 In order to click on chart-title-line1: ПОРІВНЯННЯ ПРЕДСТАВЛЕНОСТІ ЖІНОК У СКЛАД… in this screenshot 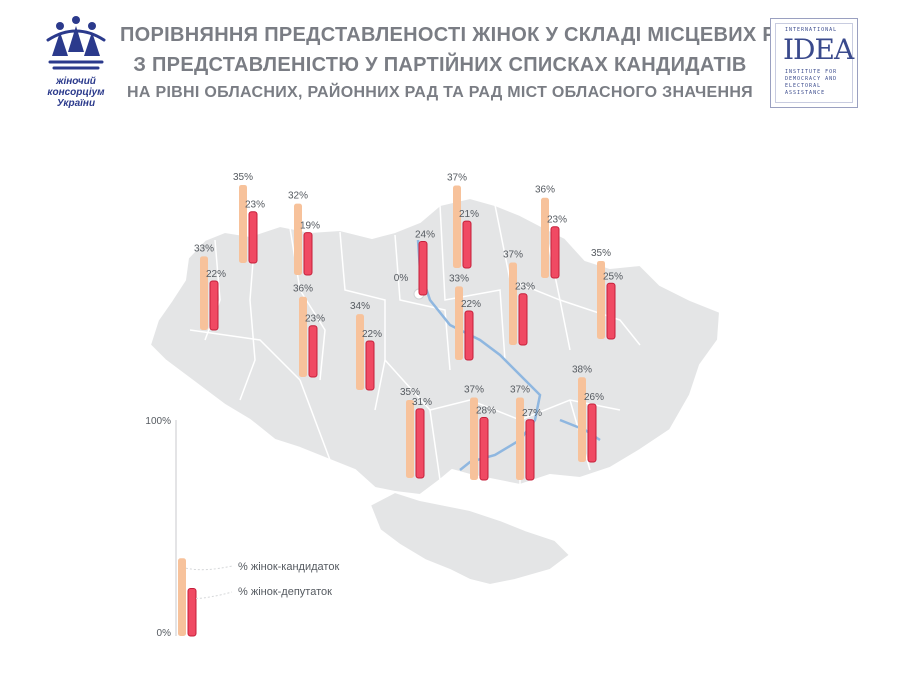, I will do `click(462, 35)`.